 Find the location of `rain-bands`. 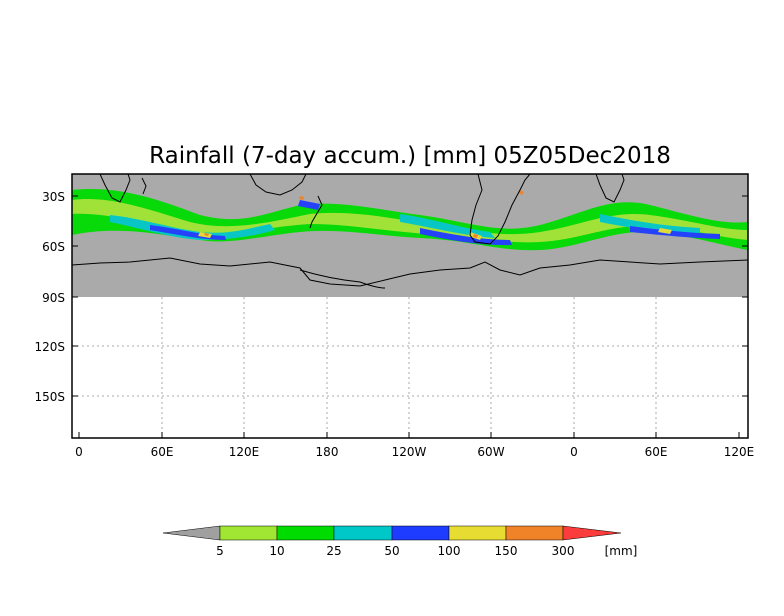

rain-bands is located at coordinates (410, 220).